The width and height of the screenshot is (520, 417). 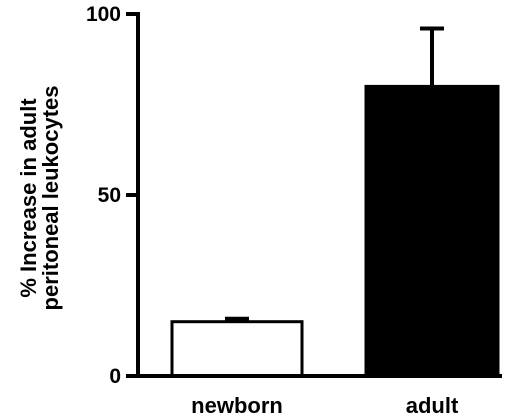 What do you see at coordinates (237, 405) in the screenshot?
I see `x-tick-label-newborn: newborn` at bounding box center [237, 405].